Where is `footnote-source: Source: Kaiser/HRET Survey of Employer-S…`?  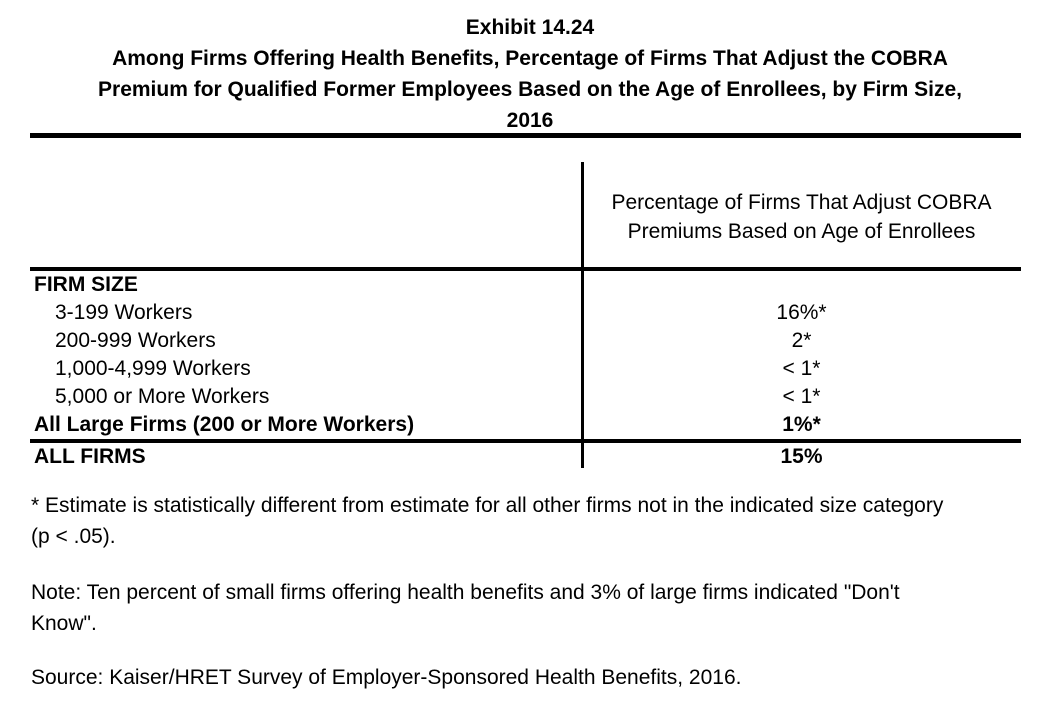 footnote-source: Source: Kaiser/HRET Survey of Employer-S… is located at coordinates (536, 677).